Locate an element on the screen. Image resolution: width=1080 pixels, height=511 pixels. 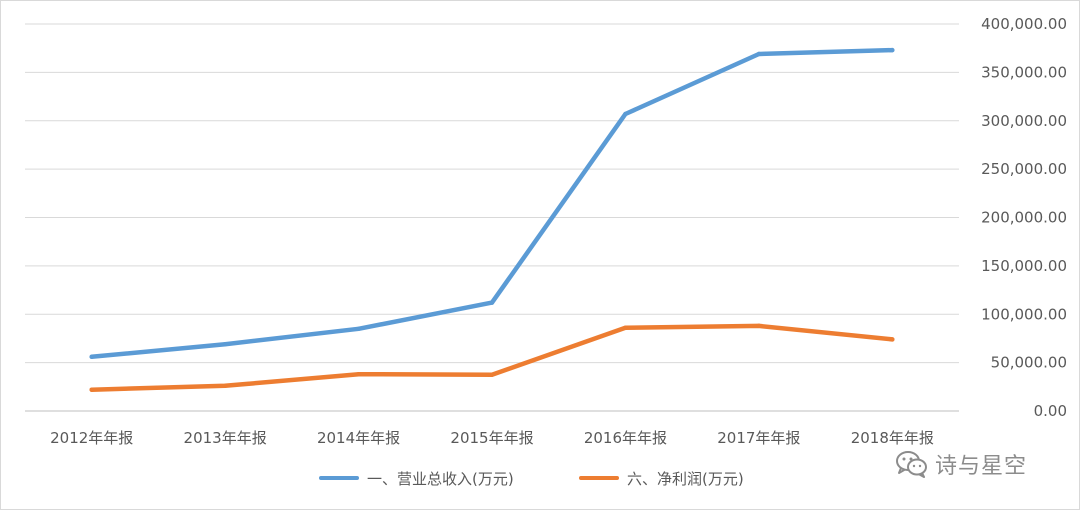
legend-item-net-profit: 六、净利润(万元) is located at coordinates (661, 478).